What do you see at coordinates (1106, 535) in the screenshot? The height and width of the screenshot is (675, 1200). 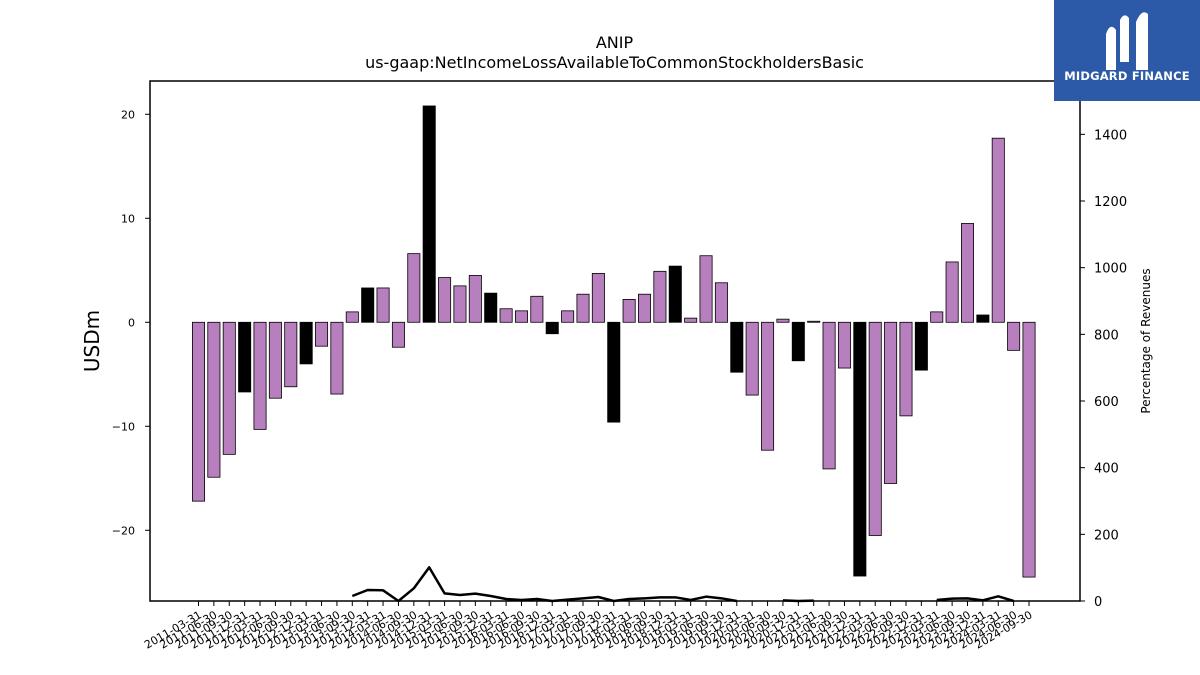 I see `y2-tick-label: 200` at bounding box center [1106, 535].